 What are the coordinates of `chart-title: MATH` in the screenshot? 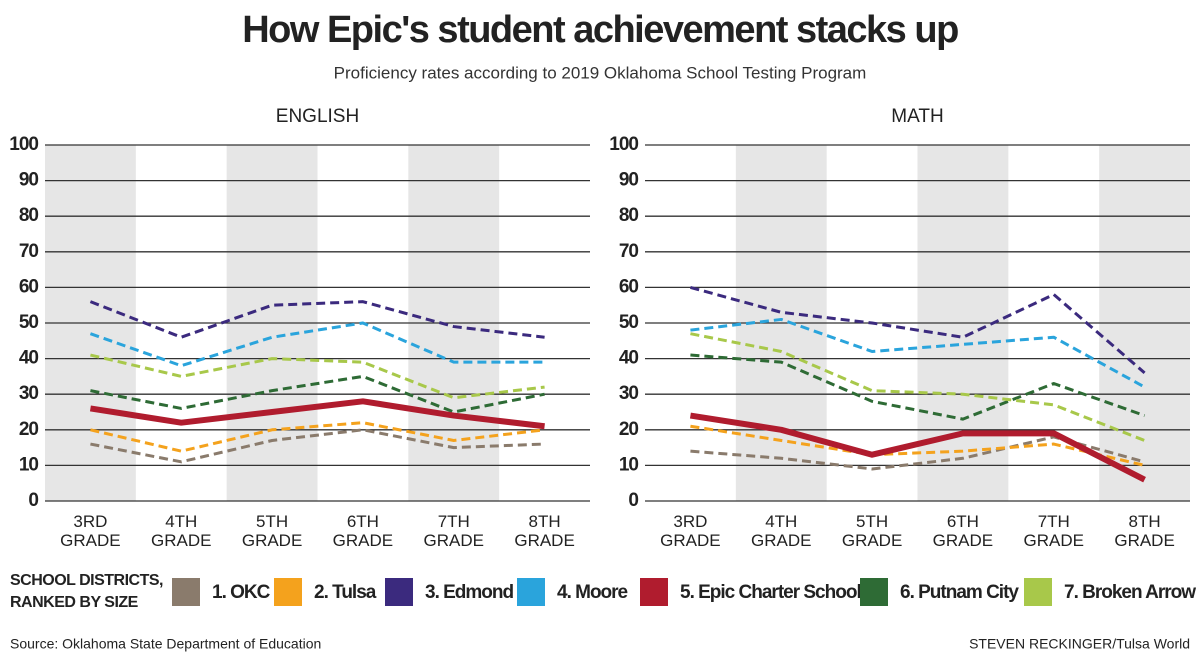 It's located at (917, 116).